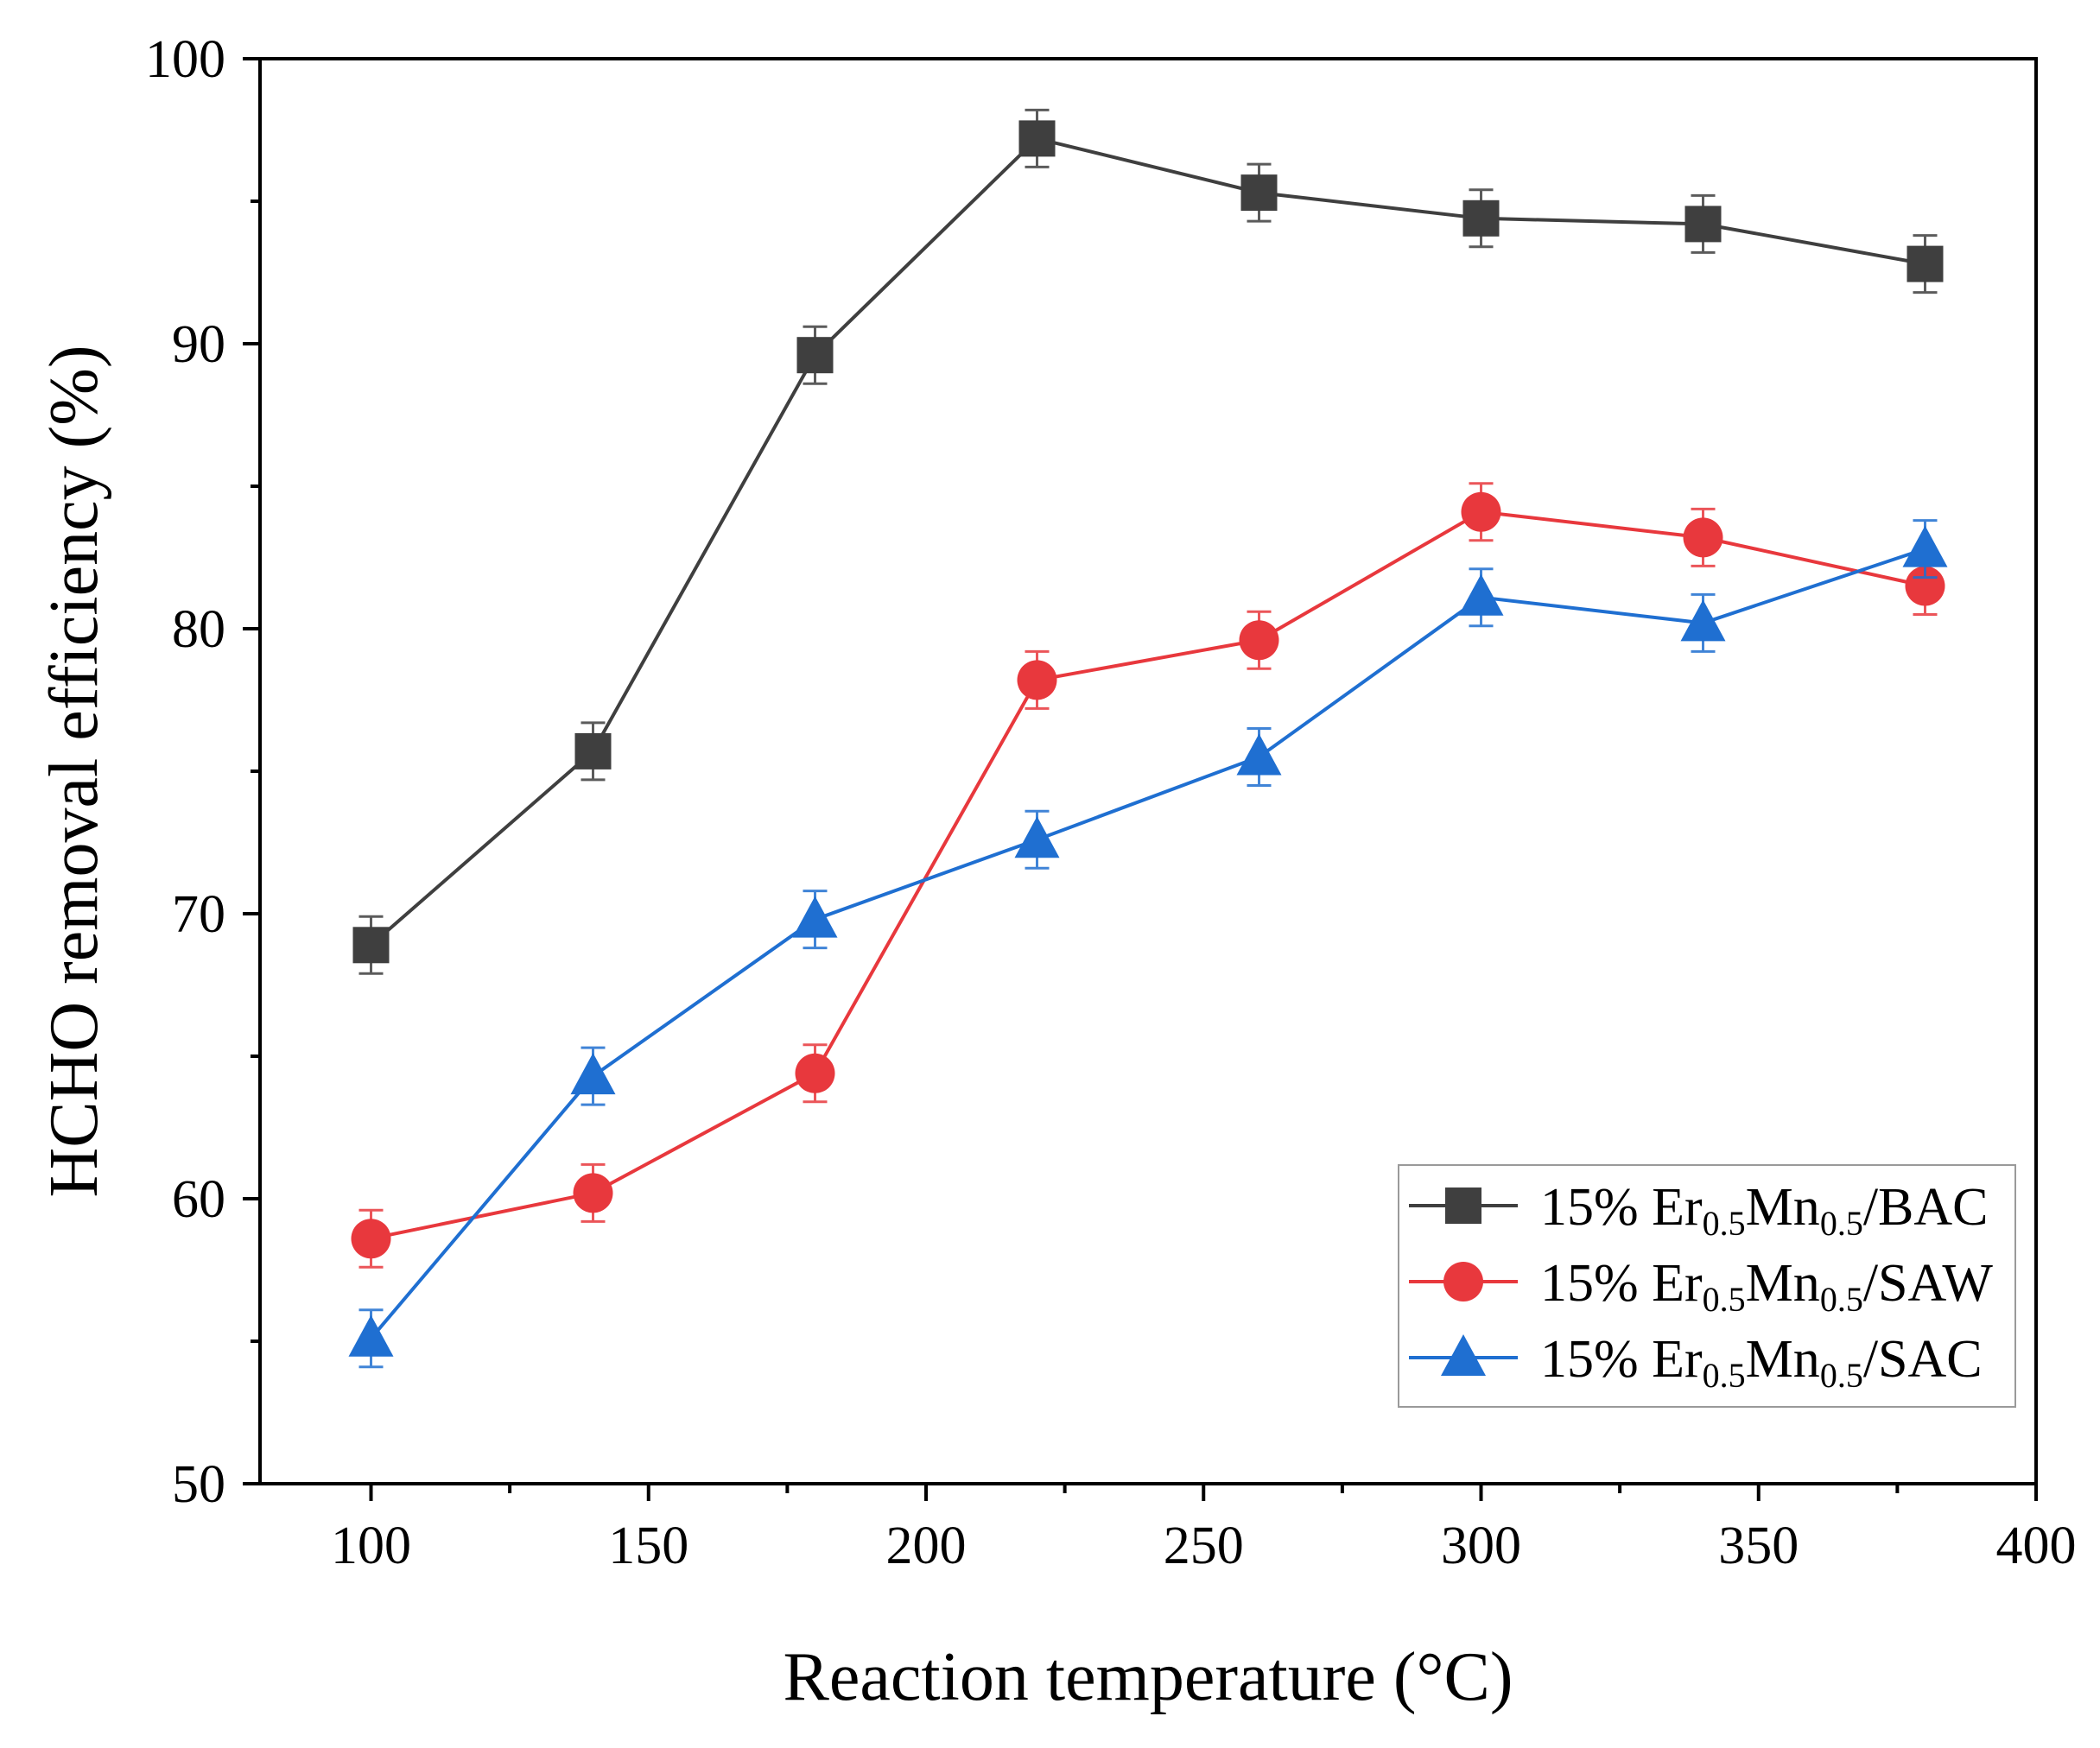 The image size is (2100, 1748). What do you see at coordinates (1928, 1283) in the screenshot?
I see `legend-label-text: /SAW` at bounding box center [1928, 1283].